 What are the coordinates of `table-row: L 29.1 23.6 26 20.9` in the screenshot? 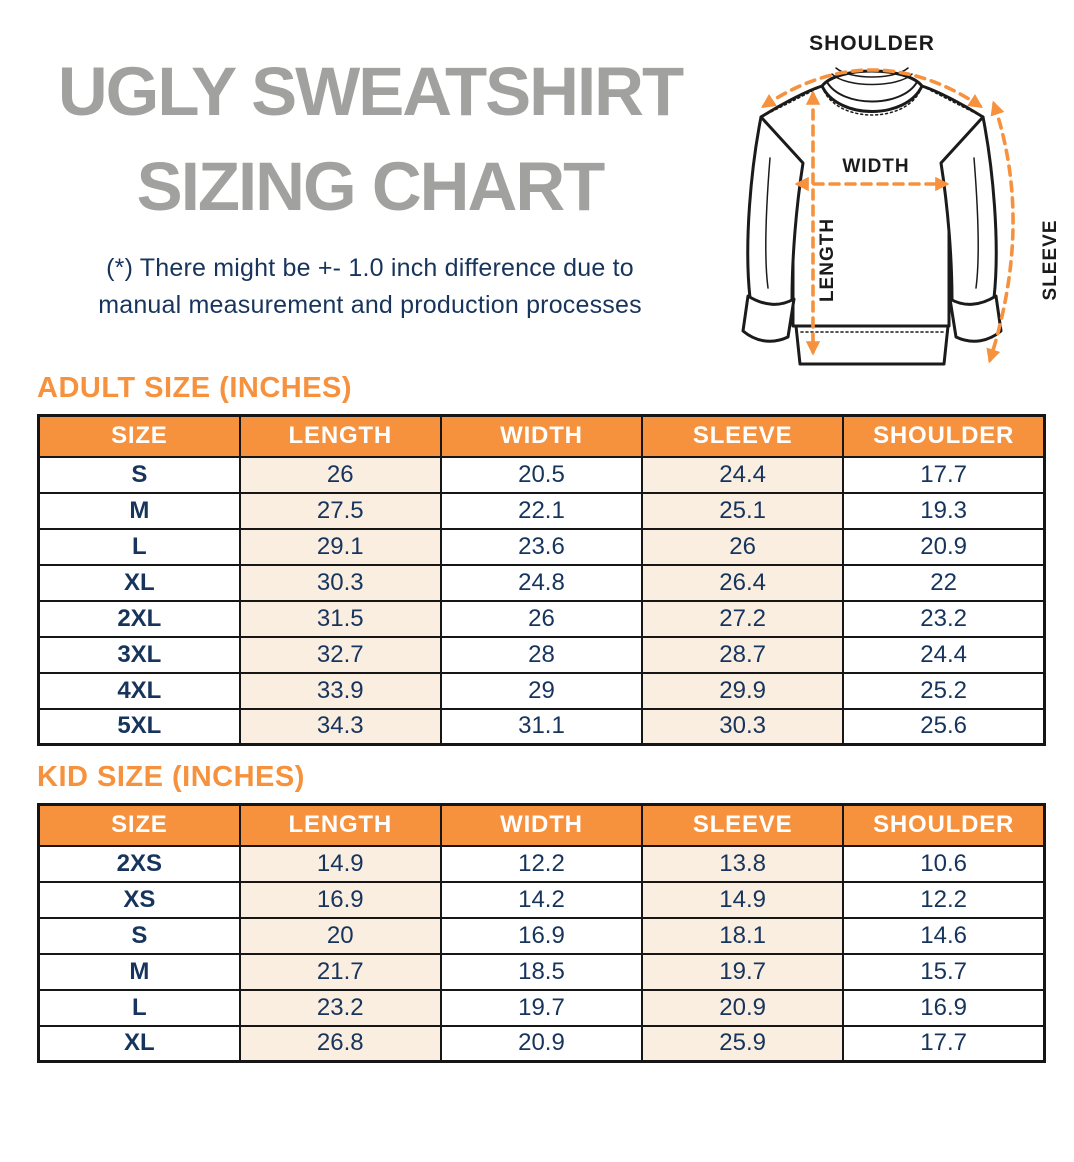 It's located at (541, 546).